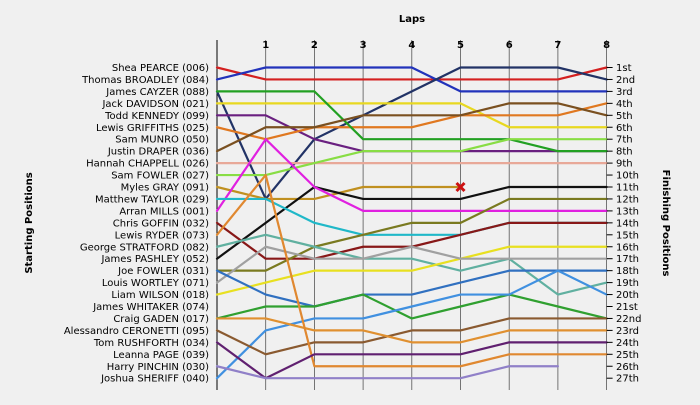 This screenshot has width=700, height=405. What do you see at coordinates (363, 45) in the screenshot?
I see `lap-tick-label: 3` at bounding box center [363, 45].